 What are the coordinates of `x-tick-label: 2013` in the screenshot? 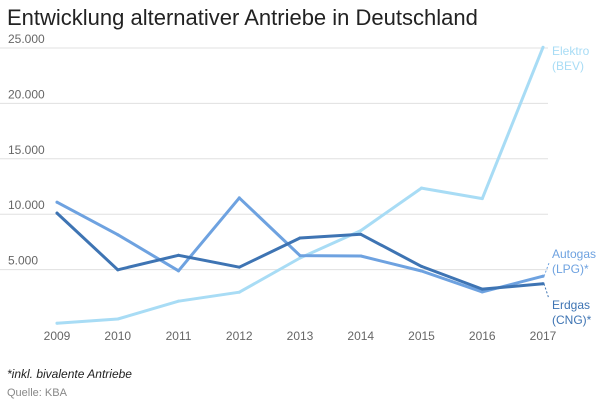 It's located at (300, 336).